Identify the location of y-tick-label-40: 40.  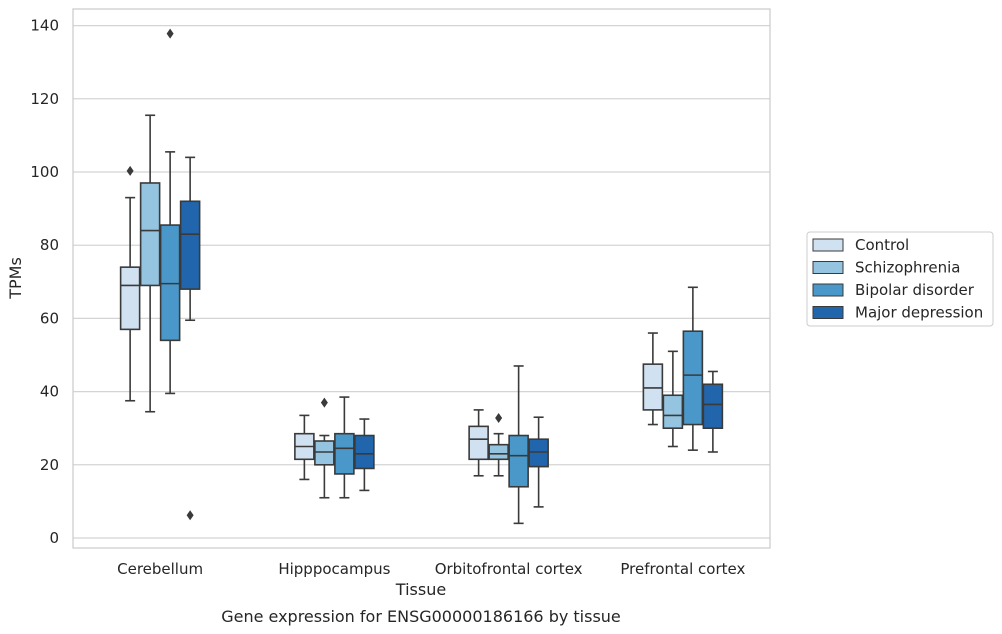
(49, 392).